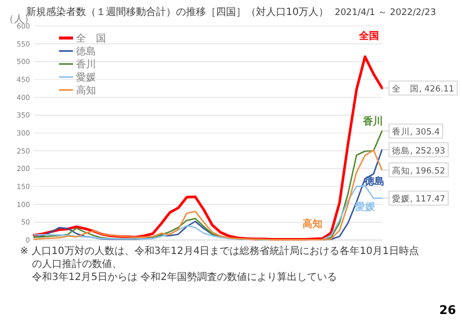 Image resolution: width=462 pixels, height=320 pixels. Describe the element at coordinates (447, 310) in the screenshot. I see `text: 26` at that location.